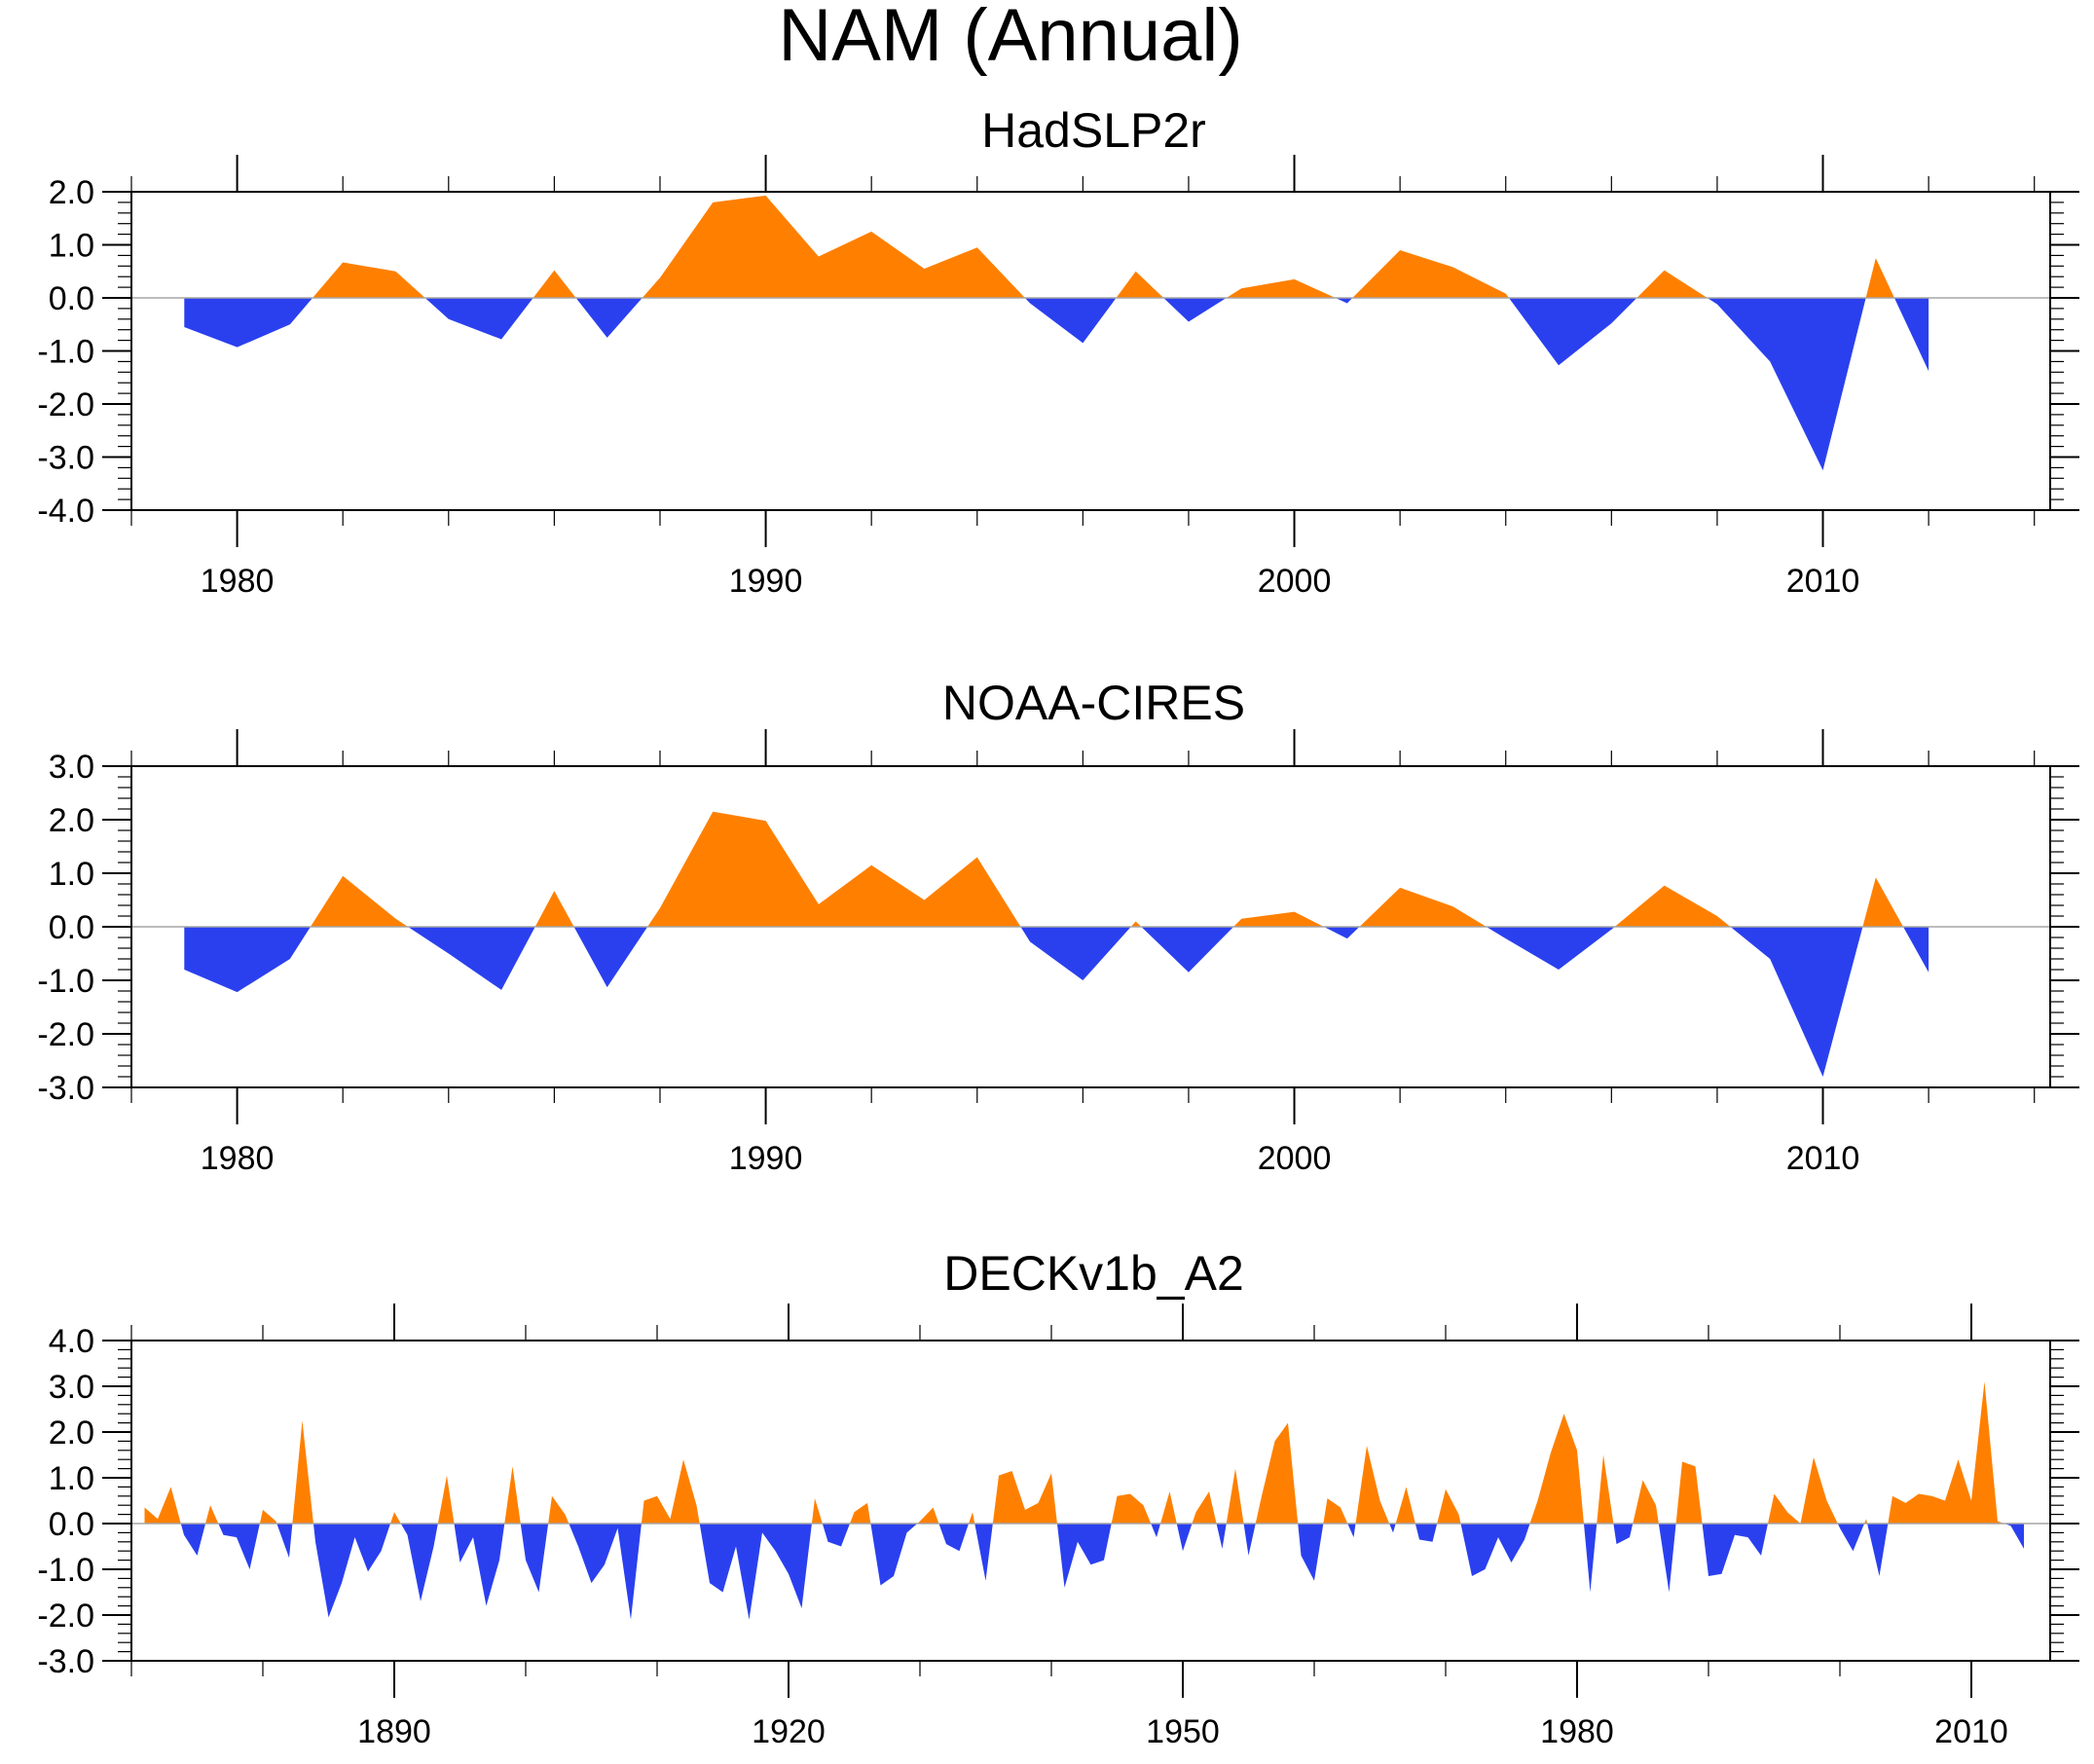 The height and width of the screenshot is (1764, 2094). Describe the element at coordinates (394, 1731) in the screenshot. I see `x-tick-label: 1890` at that location.